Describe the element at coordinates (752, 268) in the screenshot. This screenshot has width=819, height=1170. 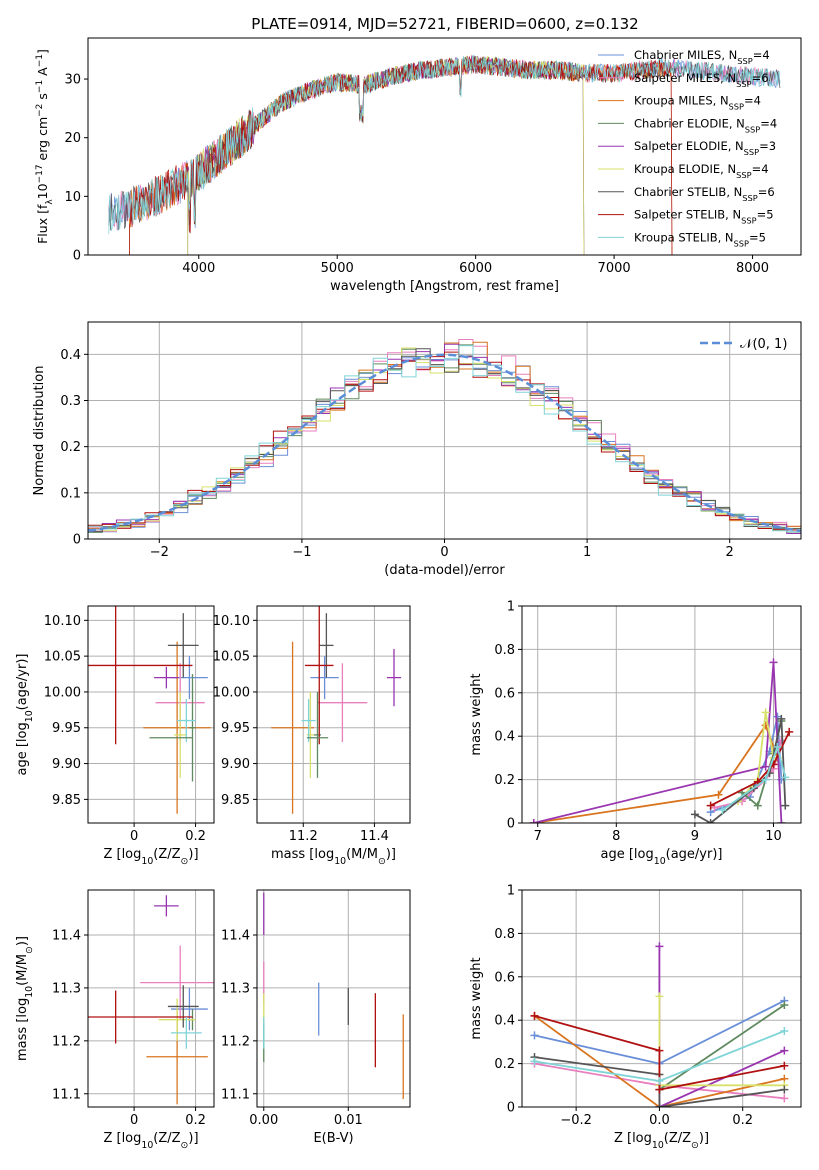
I see `x-tick-label: 8000` at that location.